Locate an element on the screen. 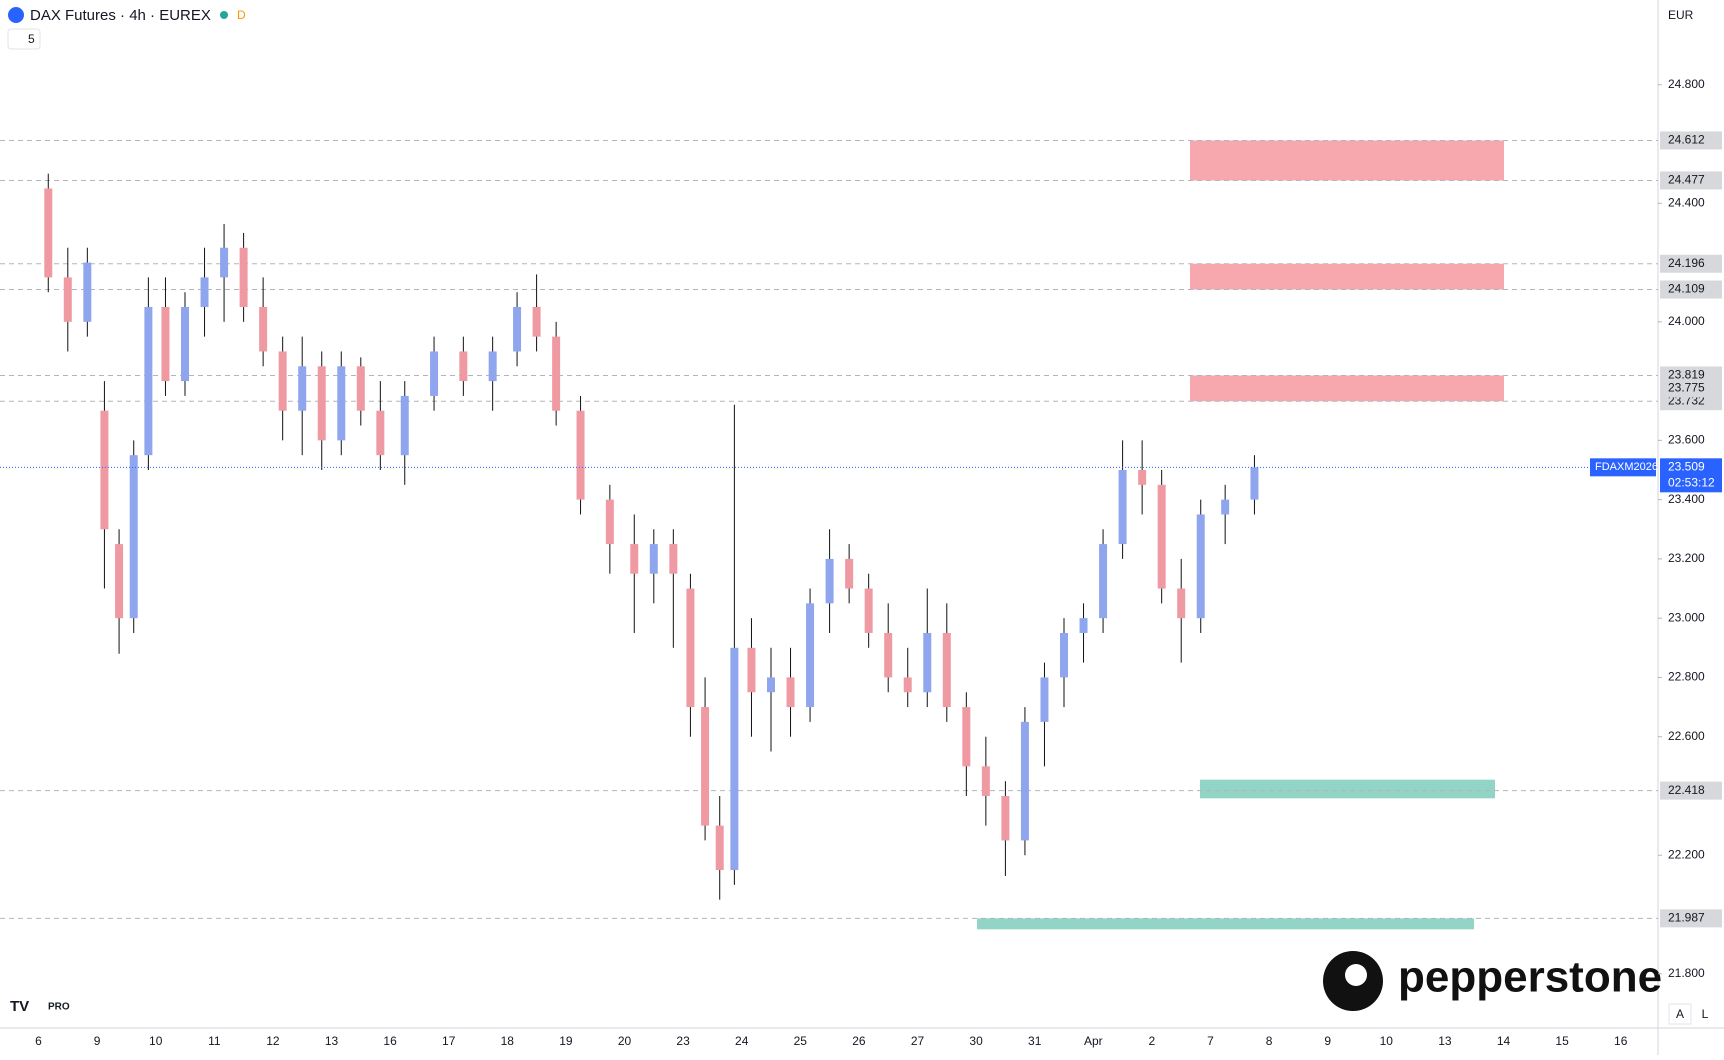 Image resolution: width=1724 pixels, height=1060 pixels. y-tick-label: 23.600 is located at coordinates (1686, 440).